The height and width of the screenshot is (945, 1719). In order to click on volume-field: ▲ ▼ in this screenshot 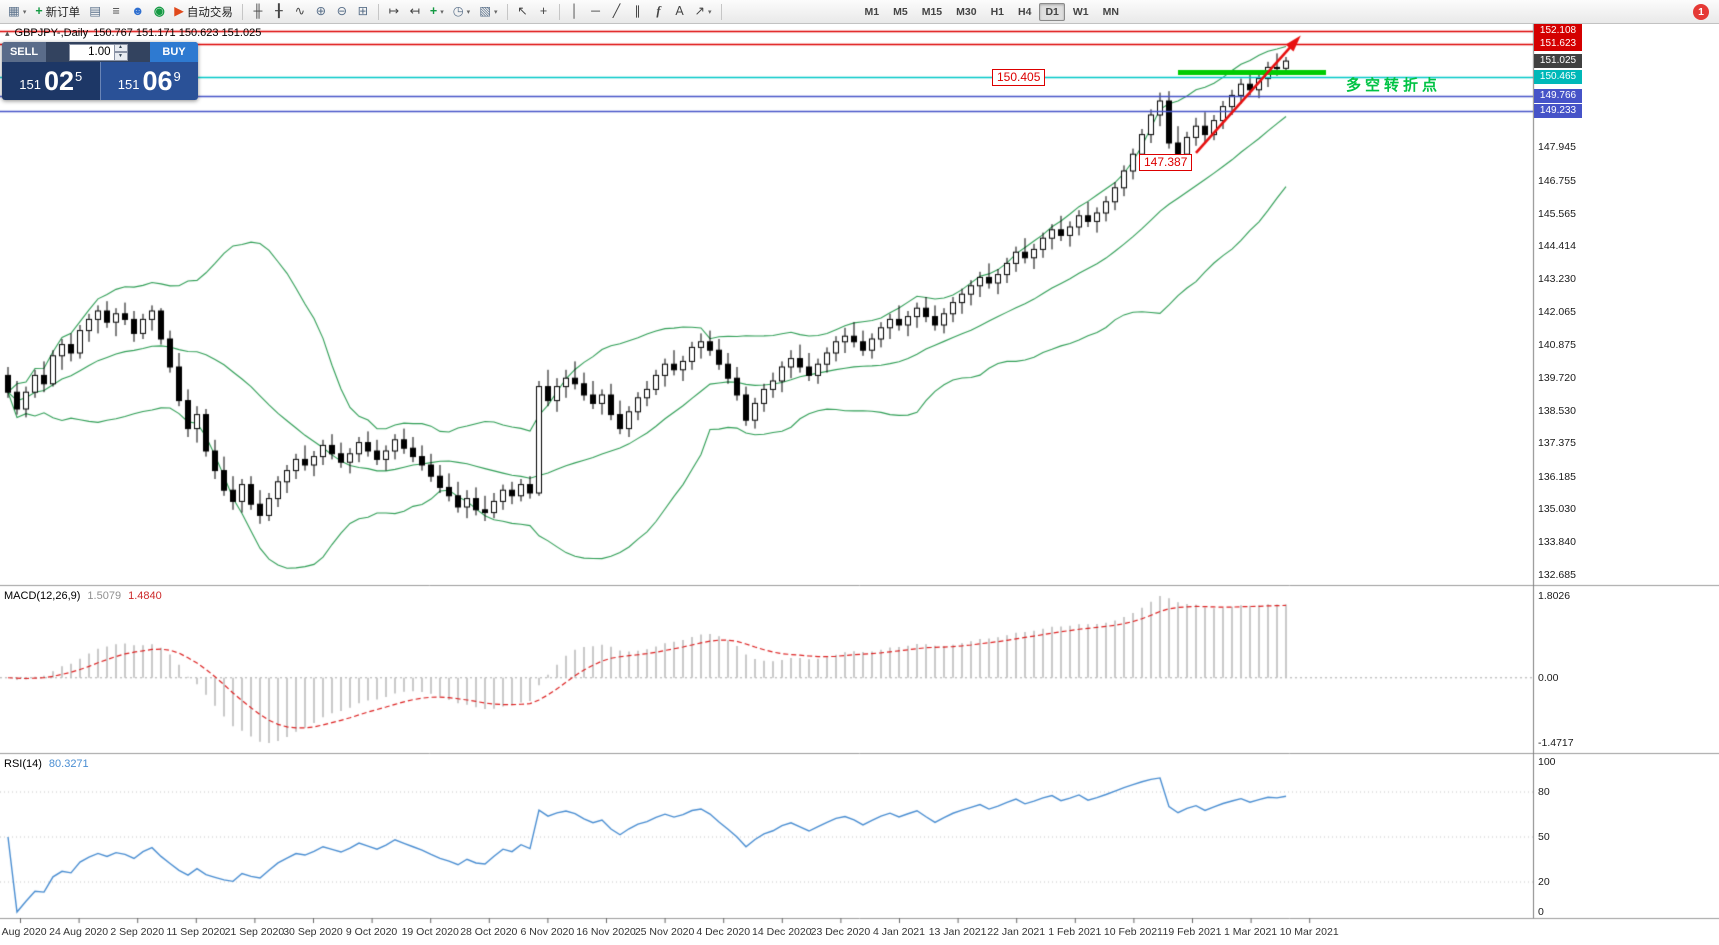, I will do `click(98, 52)`.